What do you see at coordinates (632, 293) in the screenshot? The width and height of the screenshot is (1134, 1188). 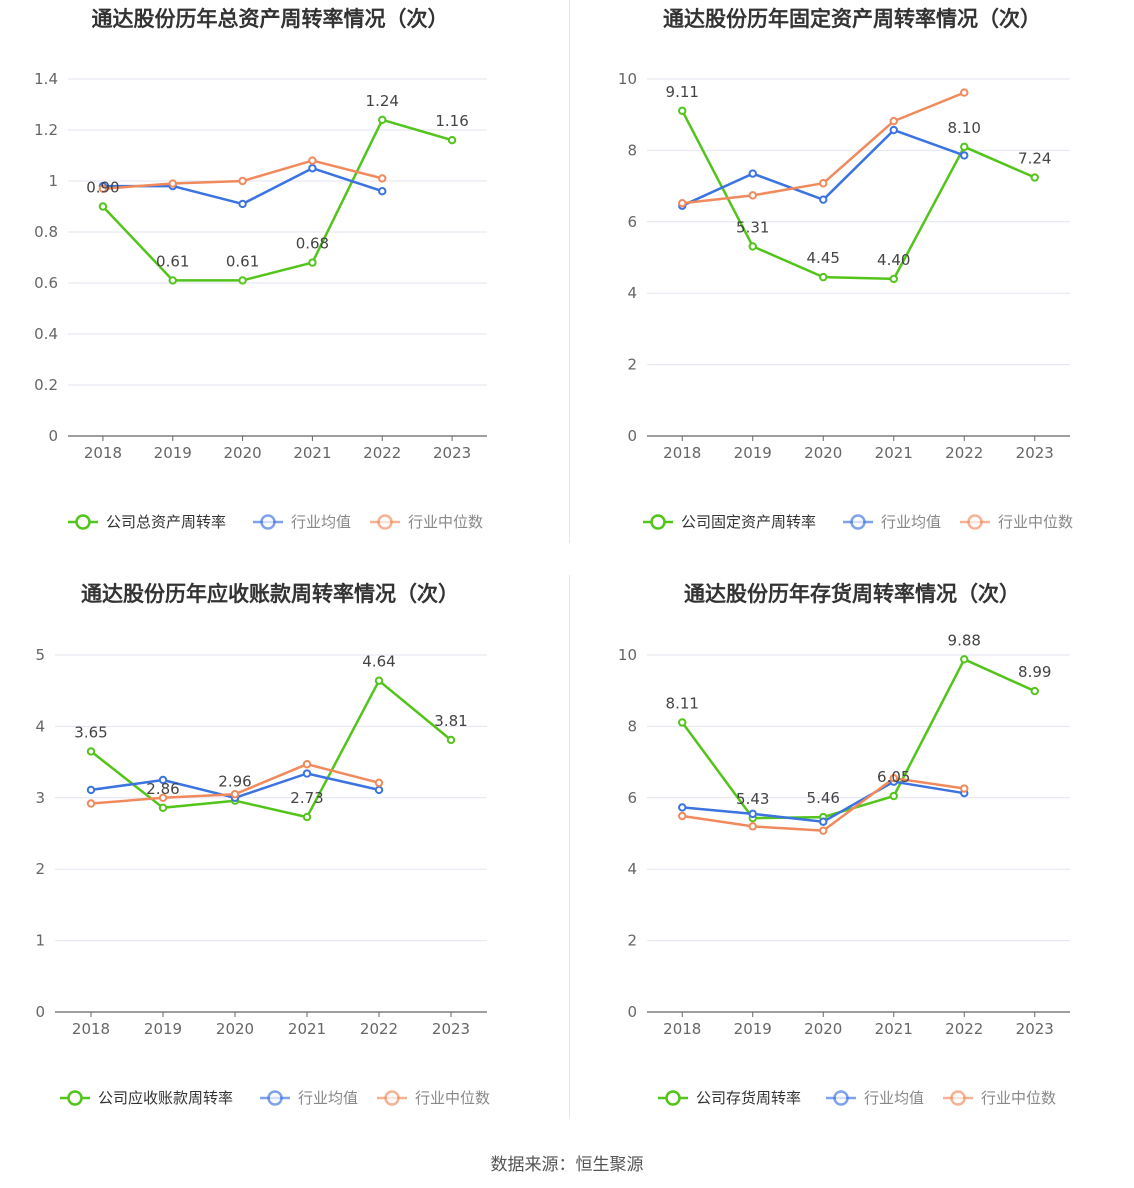 I see `y-tick-label: 4` at bounding box center [632, 293].